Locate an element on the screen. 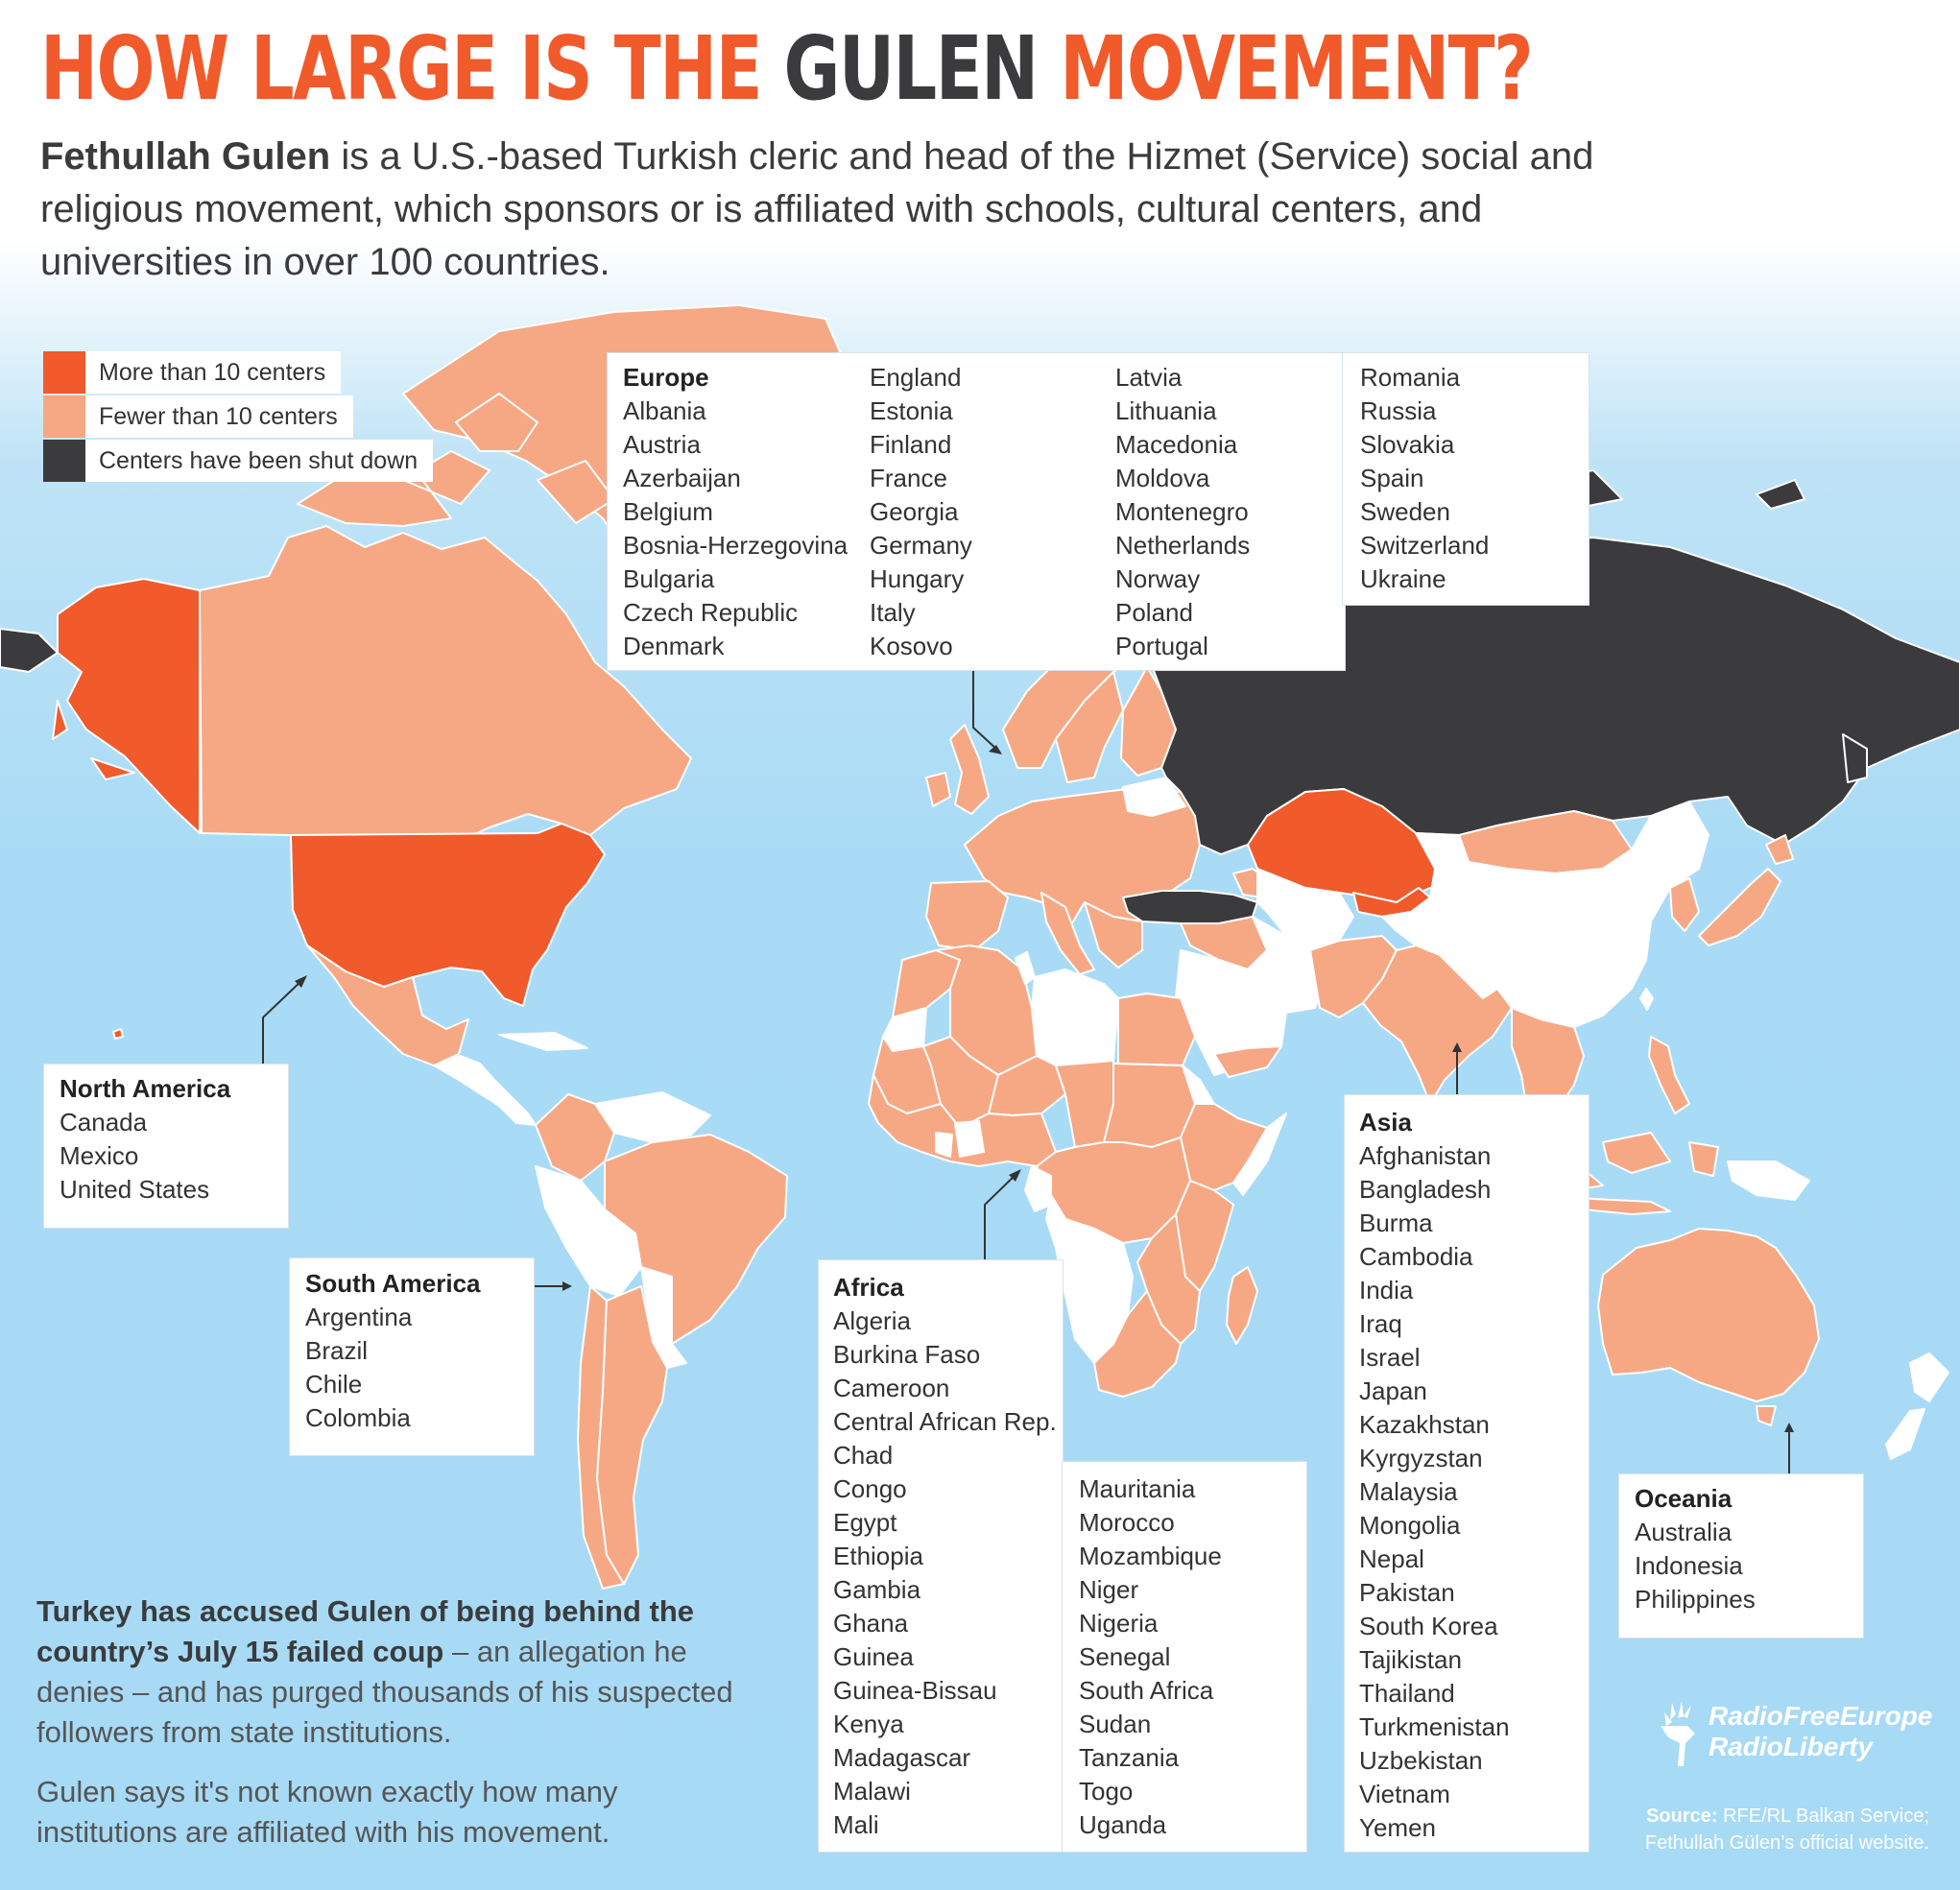 Image resolution: width=1960 pixels, height=1890 pixels. legend-label-shut: Centers have been shut down is located at coordinates (259, 461).